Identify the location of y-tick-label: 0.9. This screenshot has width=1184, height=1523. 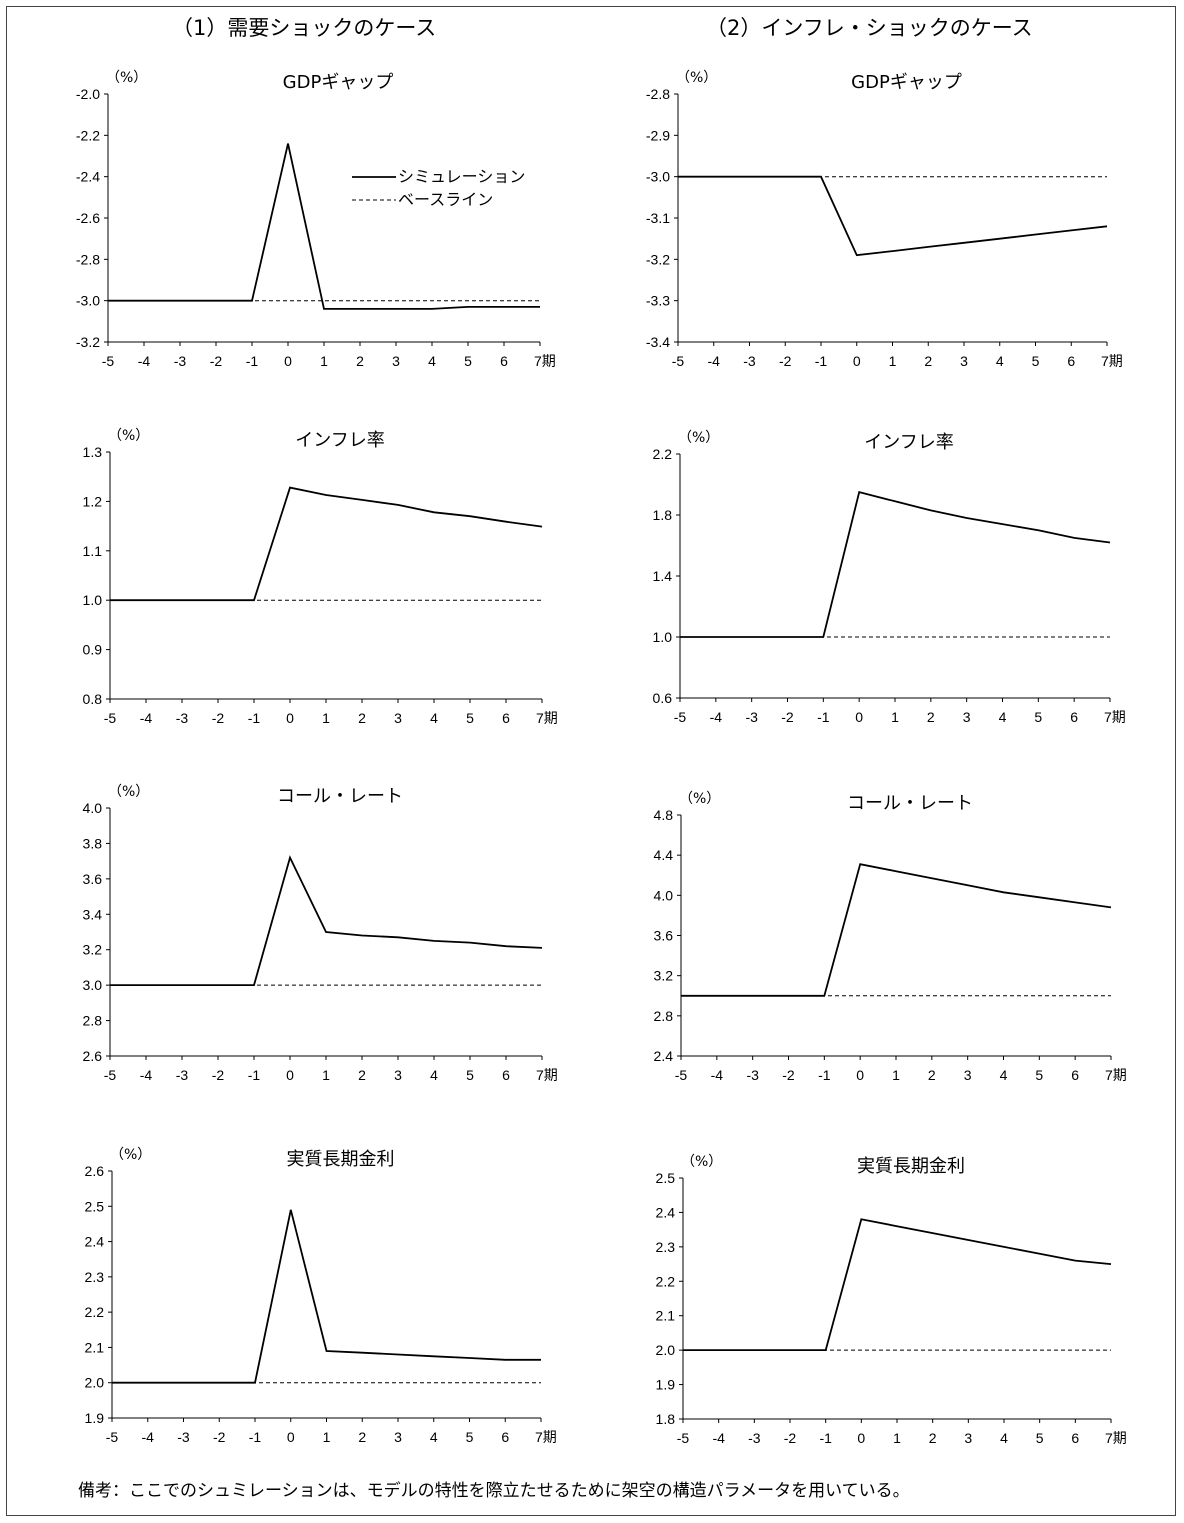
(93, 650).